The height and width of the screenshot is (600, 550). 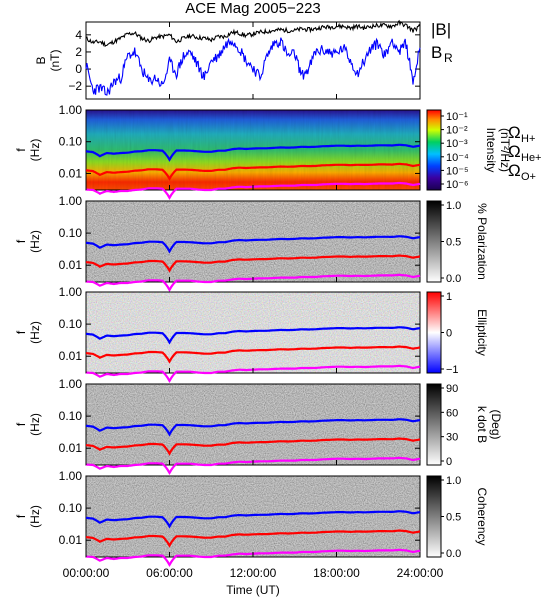 I want to click on legend-babs: |B|, so click(x=441, y=29).